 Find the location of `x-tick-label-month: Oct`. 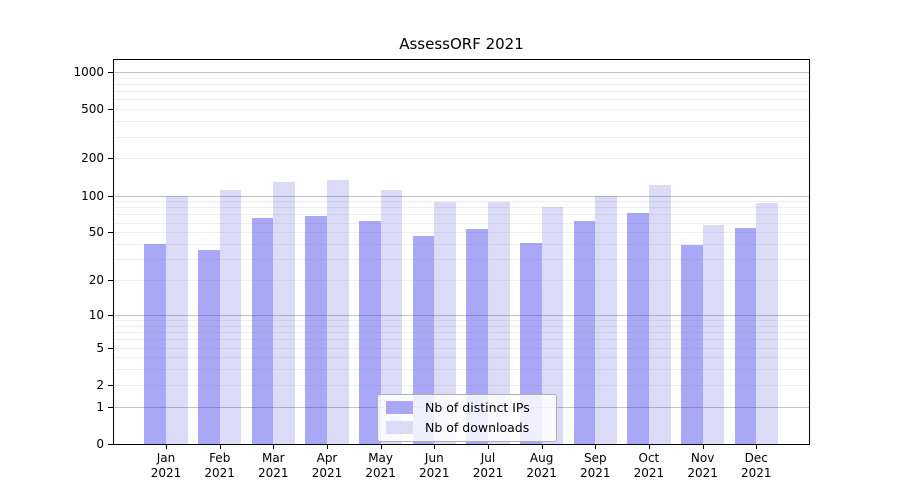

x-tick-label-month: Oct is located at coordinates (649, 458).